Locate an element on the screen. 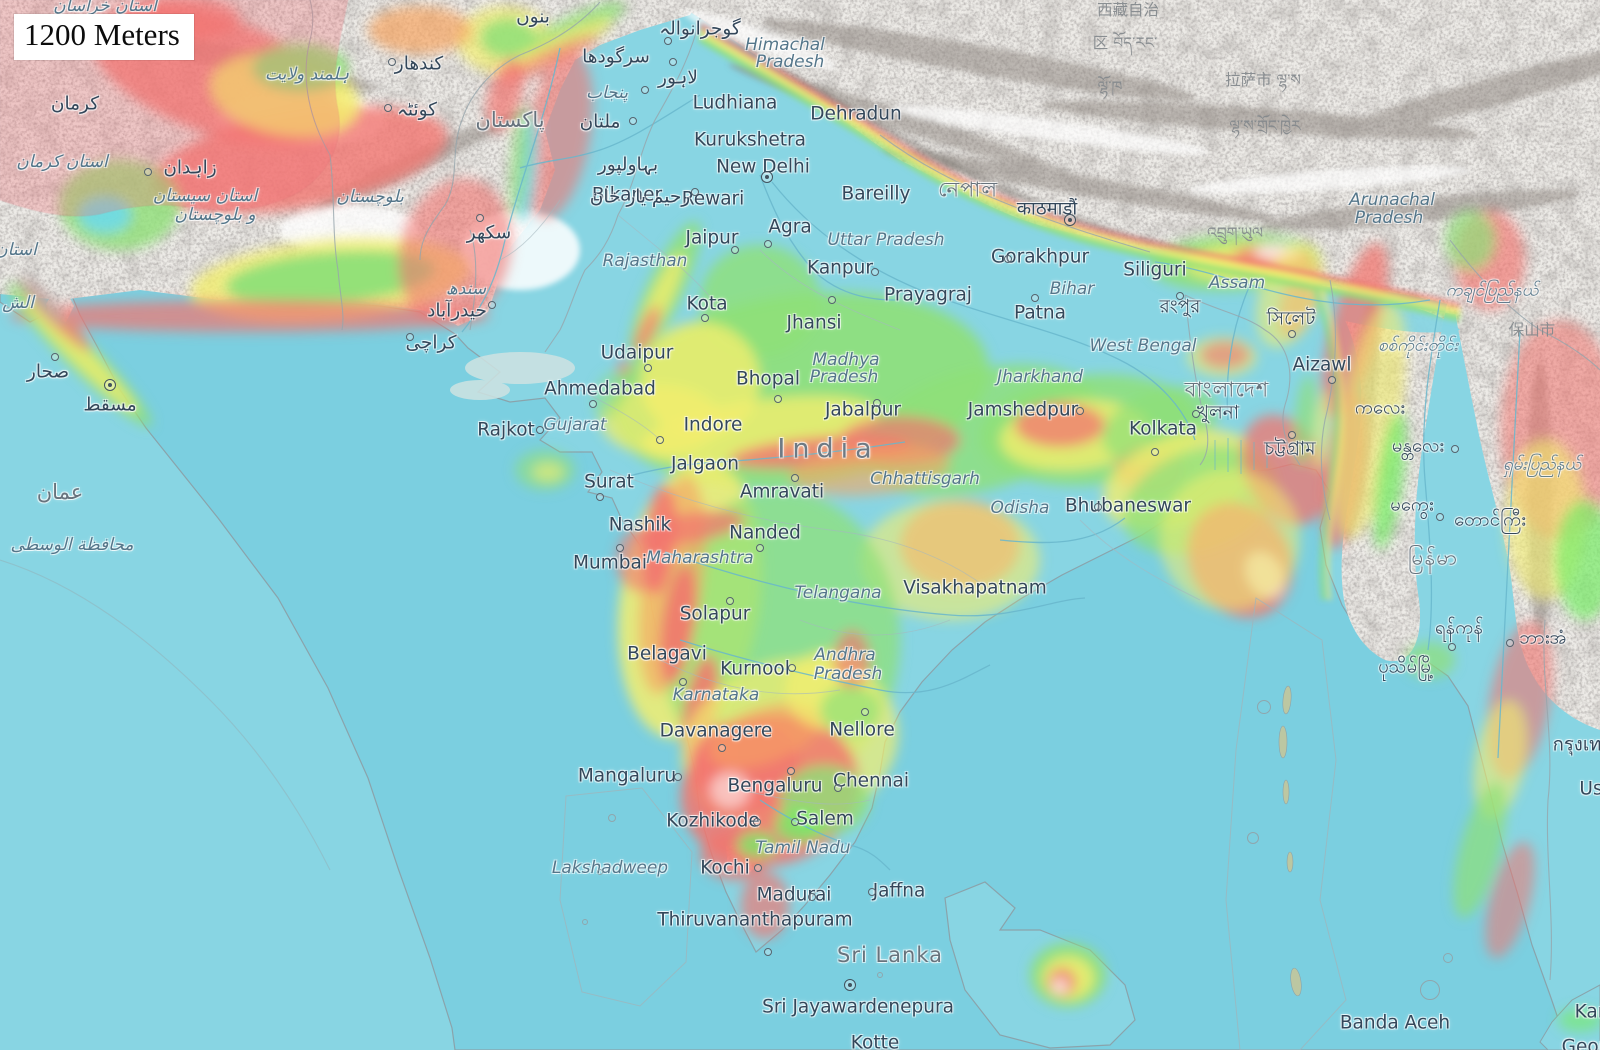 This screenshot has height=1050, width=1600. andaman-islands is located at coordinates (1290, 841).